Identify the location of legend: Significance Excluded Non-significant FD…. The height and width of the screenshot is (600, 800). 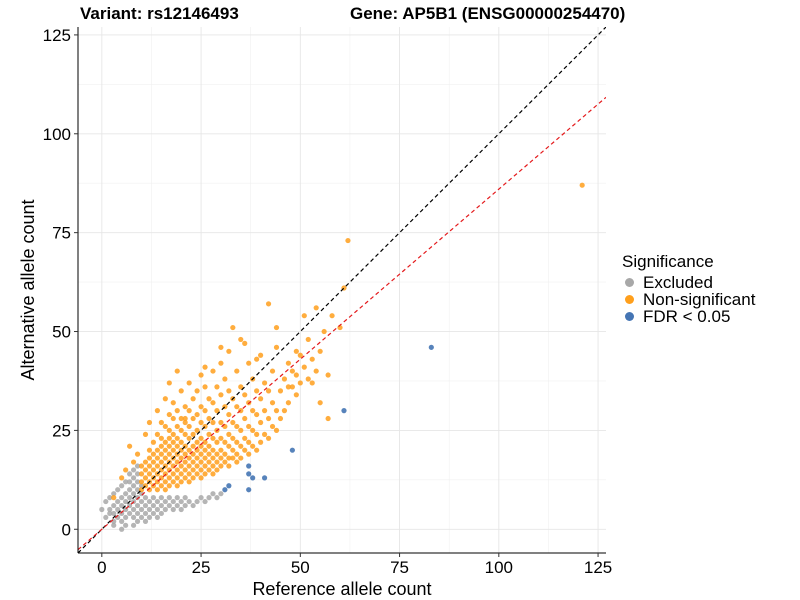
(688, 289).